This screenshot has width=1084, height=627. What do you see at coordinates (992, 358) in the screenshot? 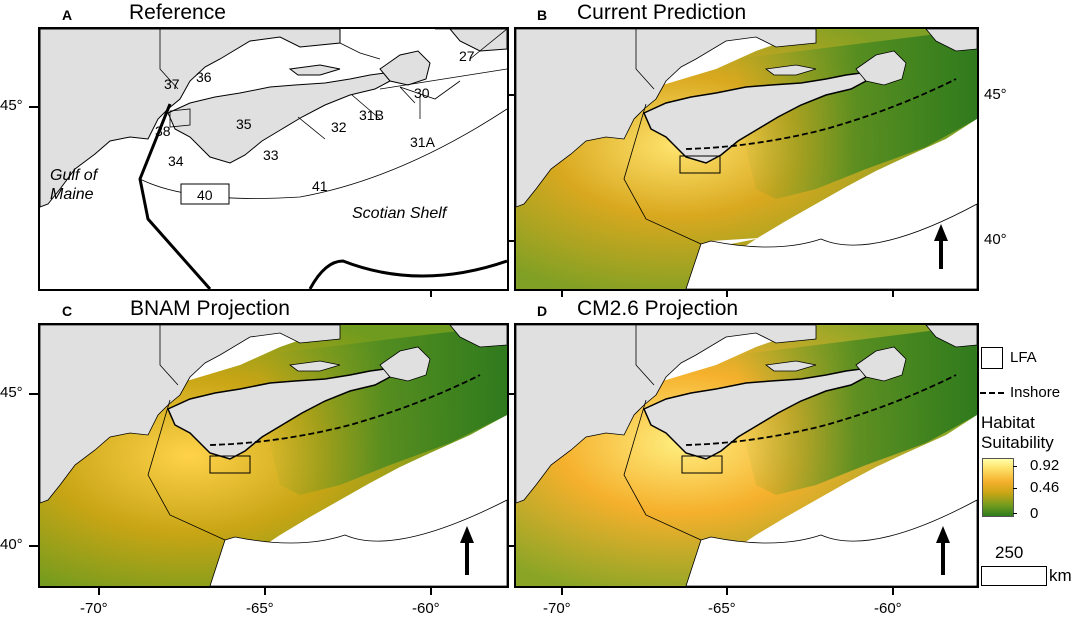
I see `legend-lfa-swatch` at bounding box center [992, 358].